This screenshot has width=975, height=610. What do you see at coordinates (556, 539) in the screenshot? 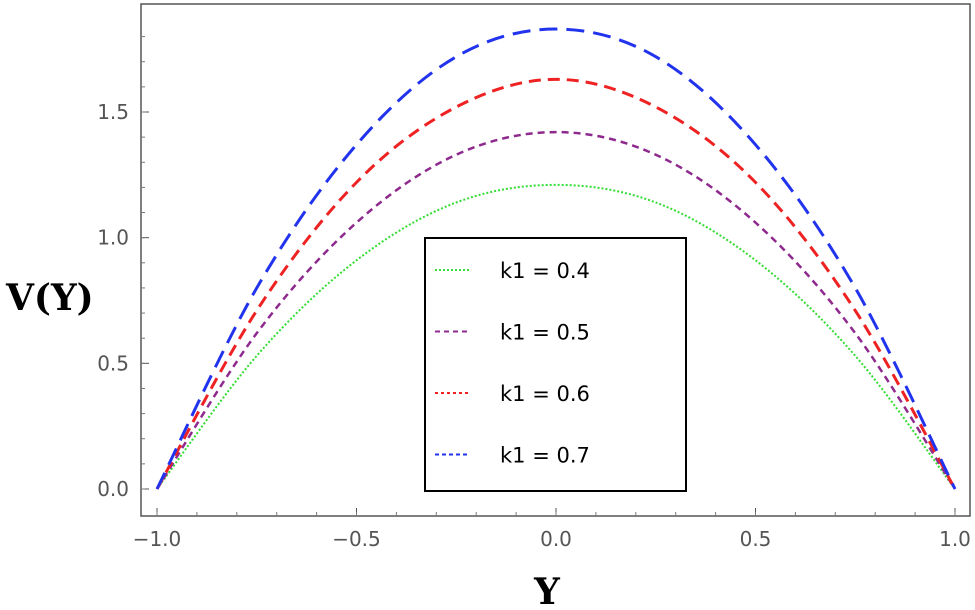
I see `x-tick-label: 0.0` at bounding box center [556, 539].